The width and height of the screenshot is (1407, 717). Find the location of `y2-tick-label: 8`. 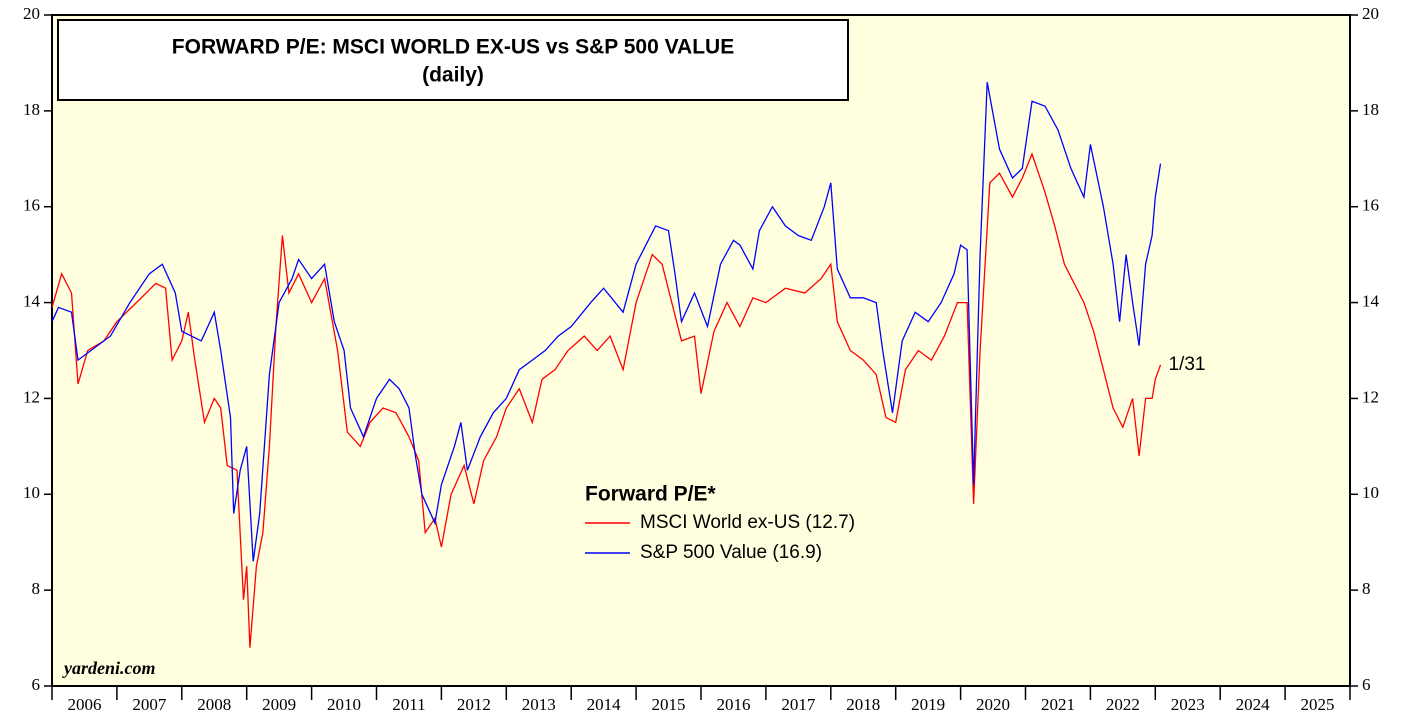

y2-tick-label: 8 is located at coordinates (1366, 588).